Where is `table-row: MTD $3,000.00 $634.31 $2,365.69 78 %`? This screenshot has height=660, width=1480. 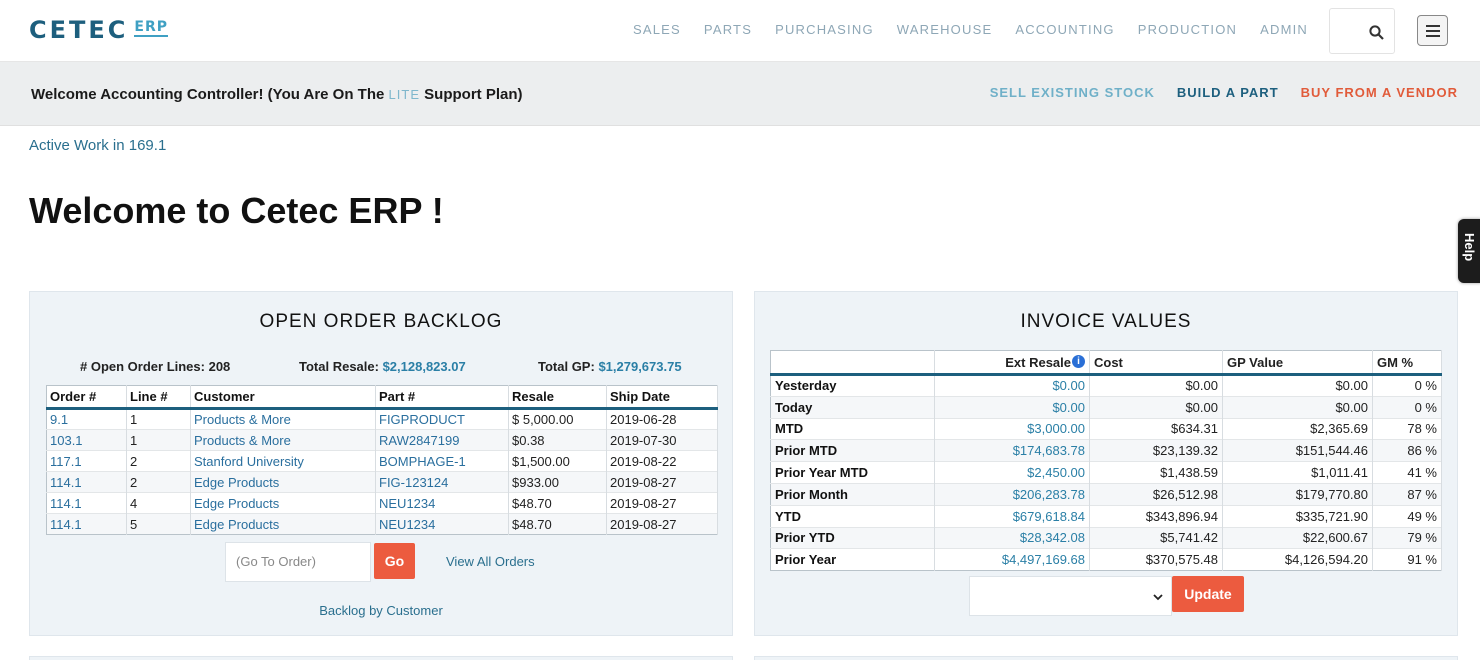 table-row: MTD $3,000.00 $634.31 $2,365.69 78 % is located at coordinates (1106, 428).